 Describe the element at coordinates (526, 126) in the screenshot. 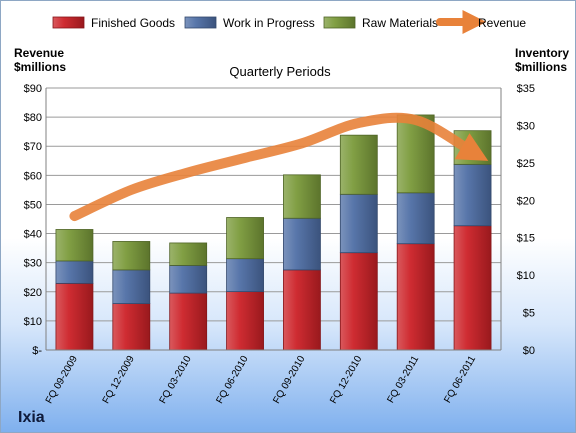

I see `right-tick-label: $30` at that location.